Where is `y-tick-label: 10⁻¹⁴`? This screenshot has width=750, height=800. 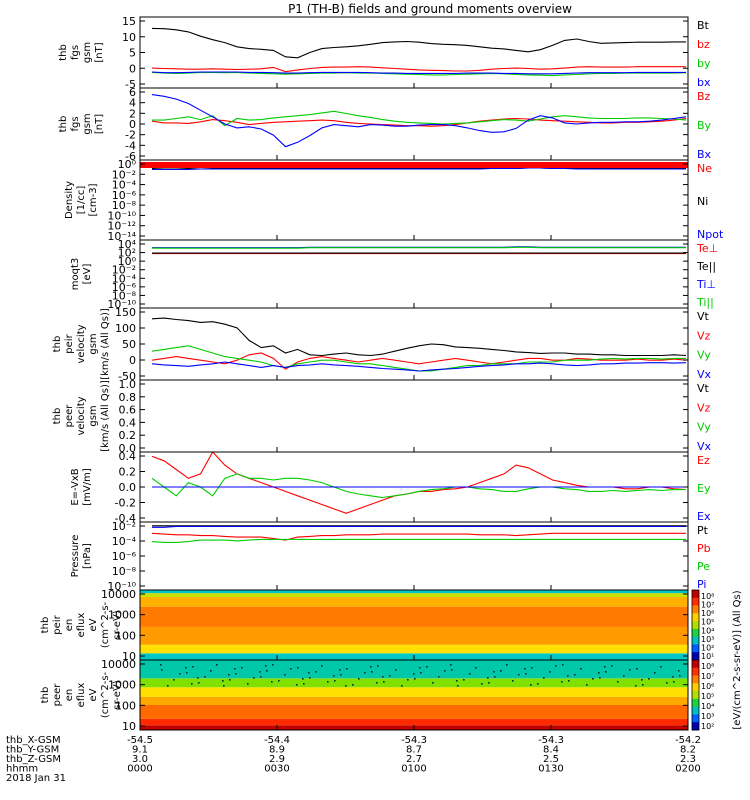 y-tick-label: 10⁻¹⁴ is located at coordinates (121, 236).